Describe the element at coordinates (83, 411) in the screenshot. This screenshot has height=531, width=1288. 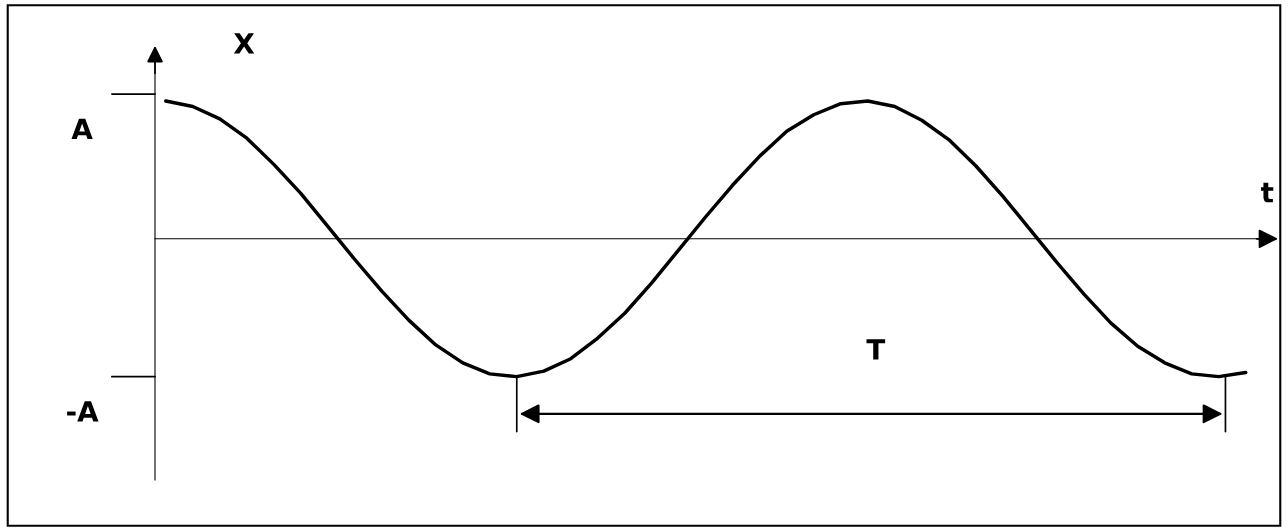
I see `text: -A` at that location.